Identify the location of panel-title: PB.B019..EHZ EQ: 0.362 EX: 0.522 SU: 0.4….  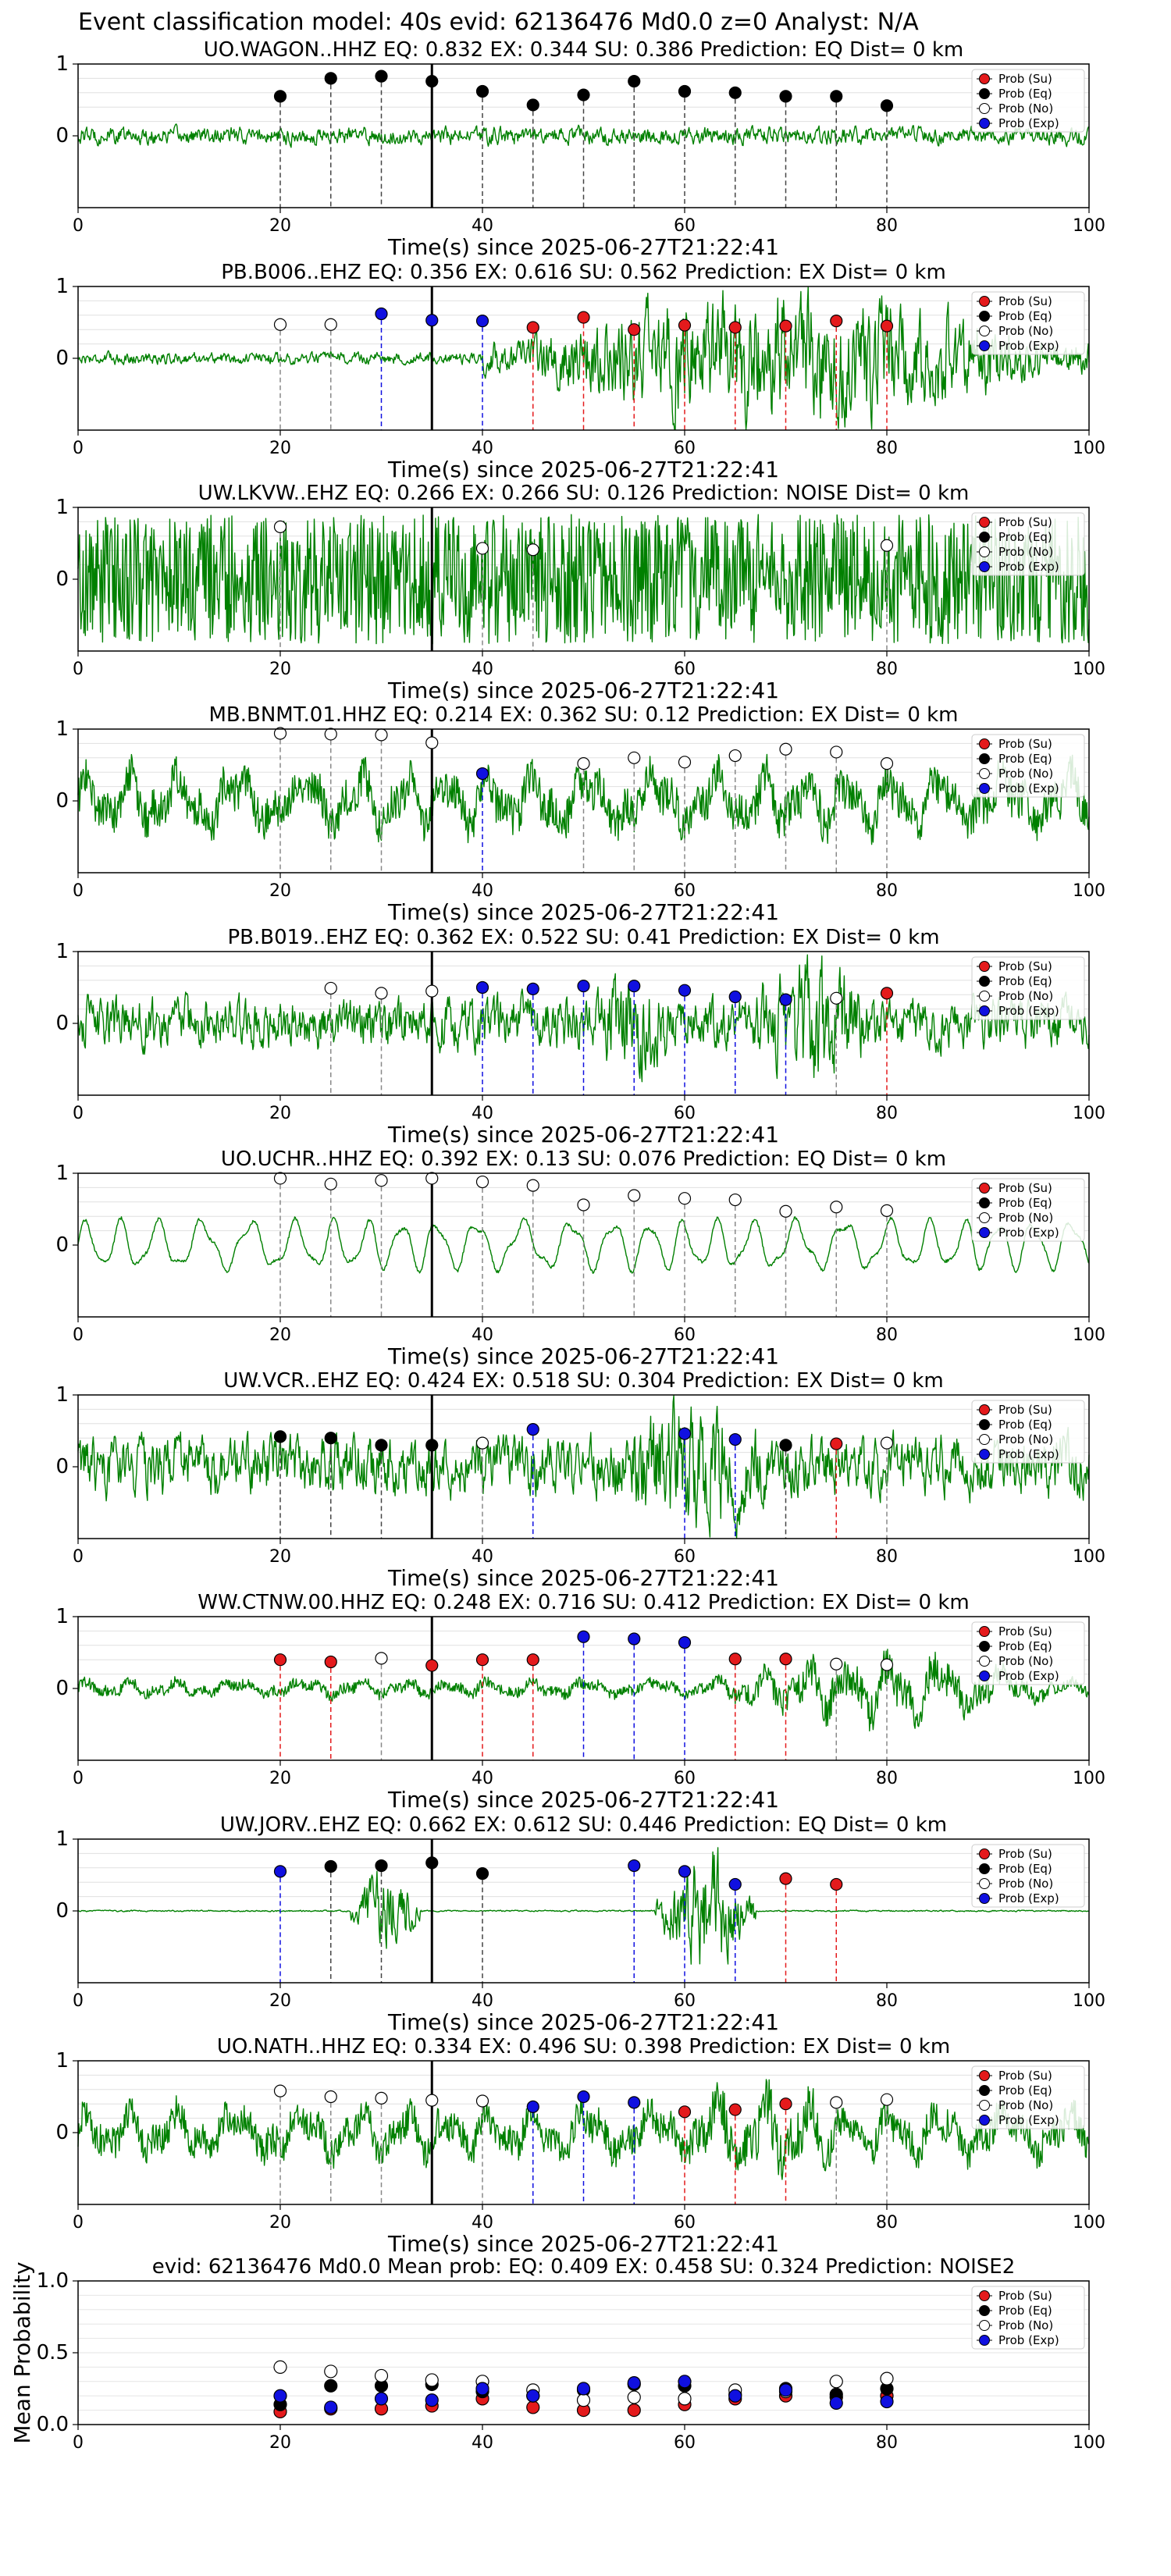
(583, 938).